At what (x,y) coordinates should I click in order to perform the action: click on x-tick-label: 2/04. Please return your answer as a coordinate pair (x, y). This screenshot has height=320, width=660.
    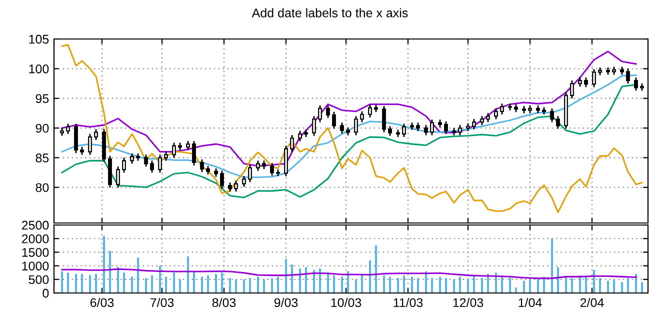
    Looking at the image, I should click on (592, 303).